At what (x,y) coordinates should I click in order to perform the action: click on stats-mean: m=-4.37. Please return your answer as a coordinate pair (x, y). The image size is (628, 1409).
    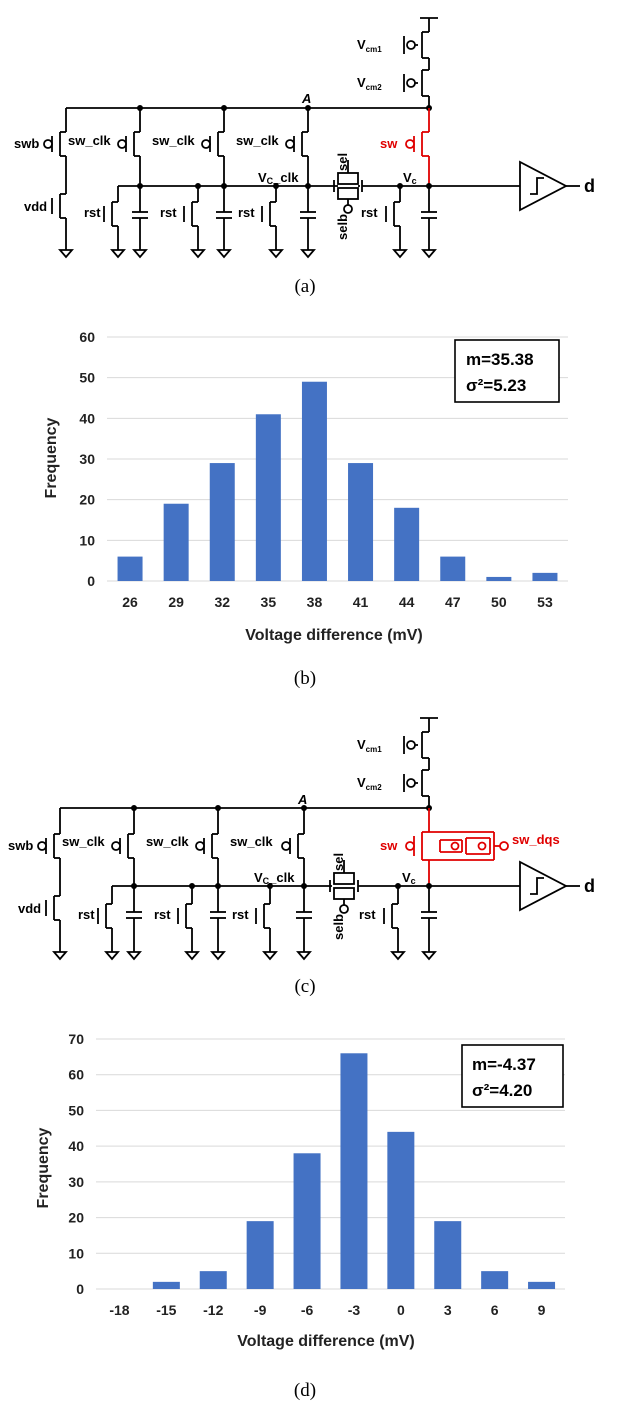
    Looking at the image, I should click on (504, 1064).